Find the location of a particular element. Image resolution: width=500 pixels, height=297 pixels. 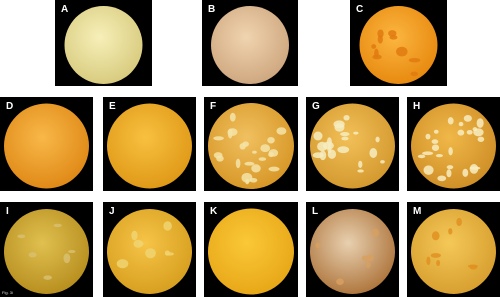

panel: H is located at coordinates (453, 144).